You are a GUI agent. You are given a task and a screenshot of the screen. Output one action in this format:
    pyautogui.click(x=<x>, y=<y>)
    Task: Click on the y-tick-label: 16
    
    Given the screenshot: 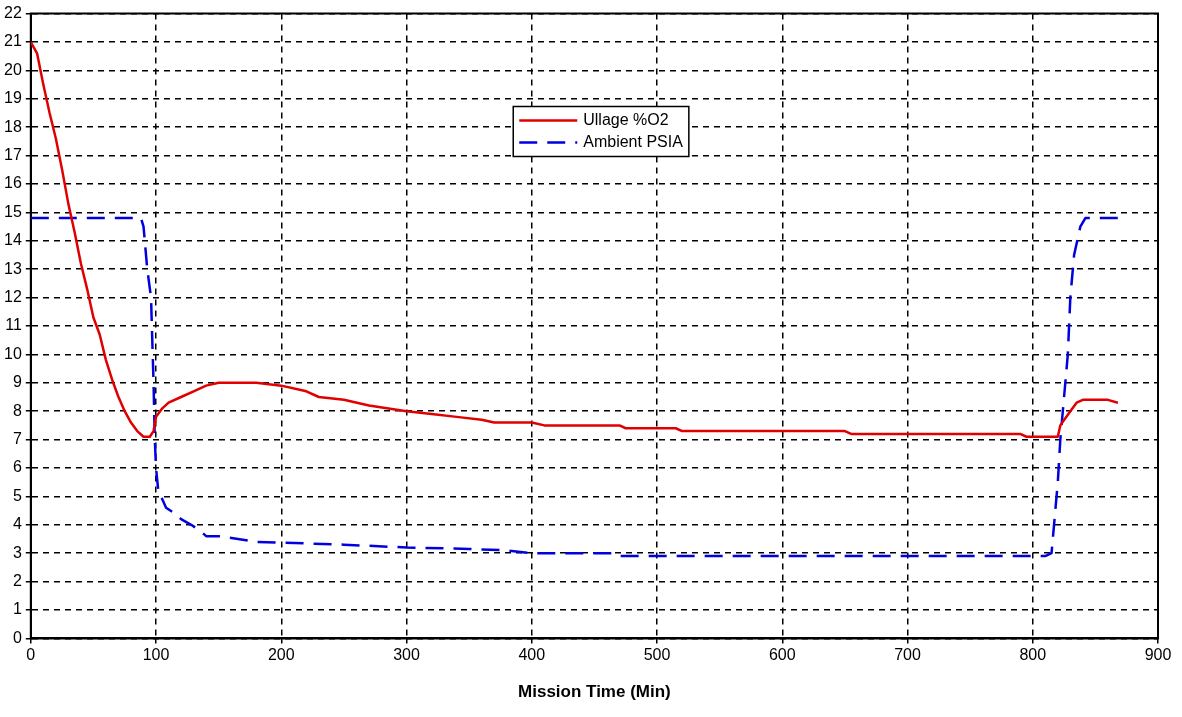 What is the action you would take?
    pyautogui.click(x=13, y=183)
    